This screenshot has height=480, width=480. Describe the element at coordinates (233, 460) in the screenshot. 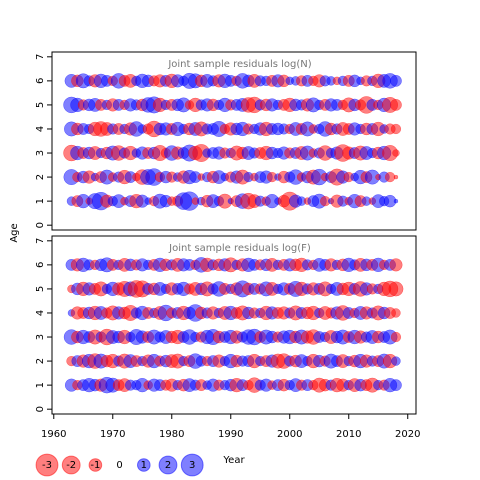

I see `x-axis-label: Year` at that location.